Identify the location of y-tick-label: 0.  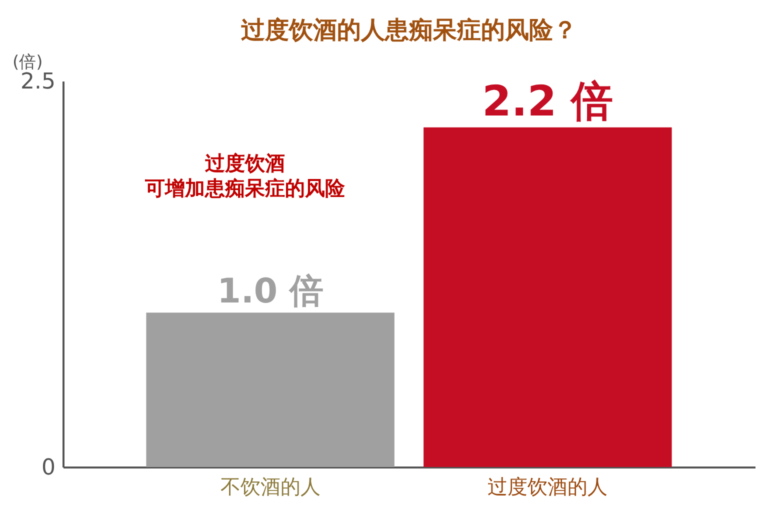
(49, 468).